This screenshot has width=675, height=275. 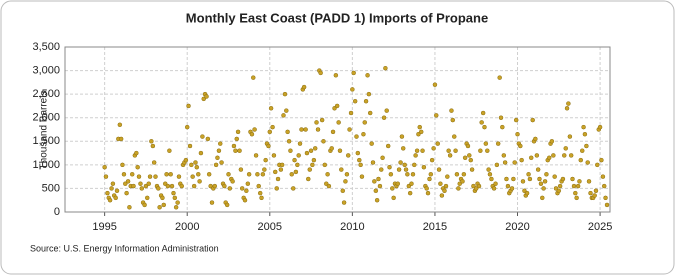 I want to click on x-tick-label: 2020, so click(x=517, y=227).